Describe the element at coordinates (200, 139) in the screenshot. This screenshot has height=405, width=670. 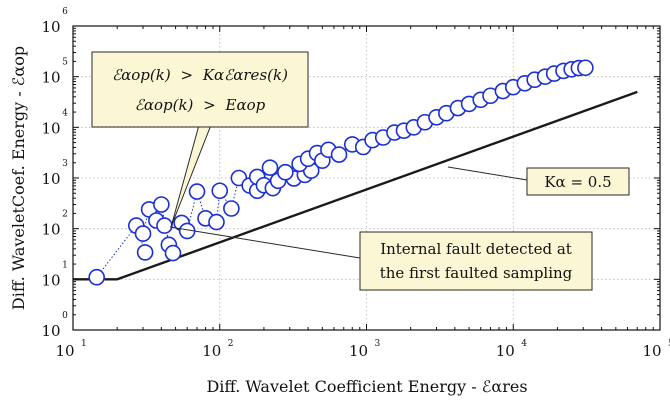
I see `criteria-callout: ℰαop(k) > Kαℰαres(k) ℰαop(k) > Eαop` at that location.